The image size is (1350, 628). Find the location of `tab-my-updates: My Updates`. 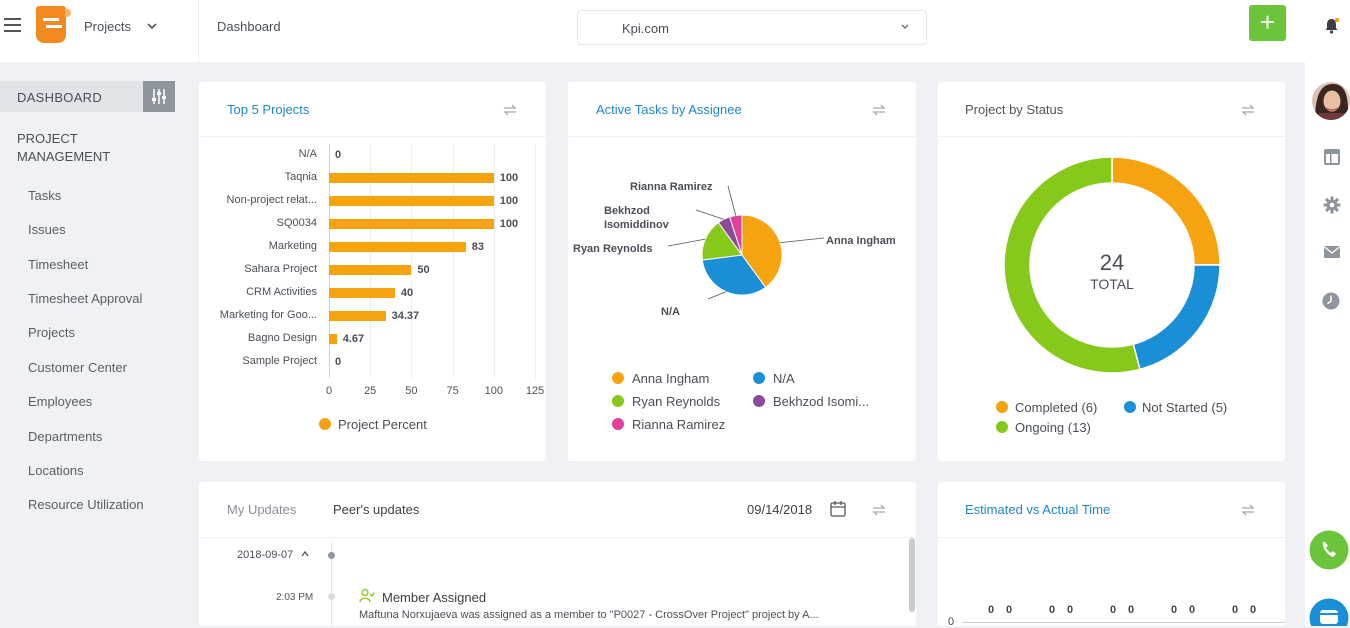

tab-my-updates: My Updates is located at coordinates (262, 509).